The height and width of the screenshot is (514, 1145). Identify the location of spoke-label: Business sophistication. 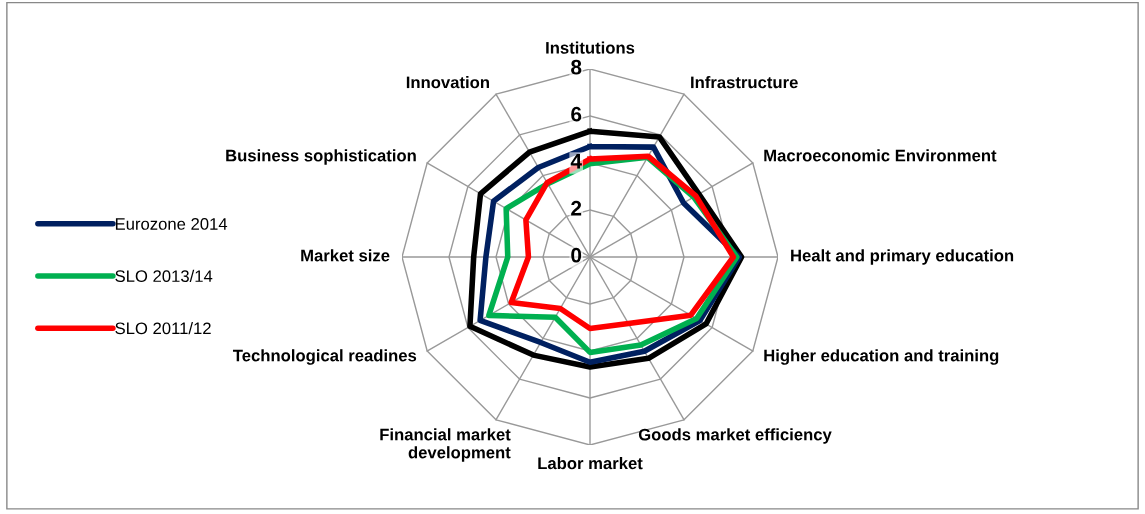
(321, 157).